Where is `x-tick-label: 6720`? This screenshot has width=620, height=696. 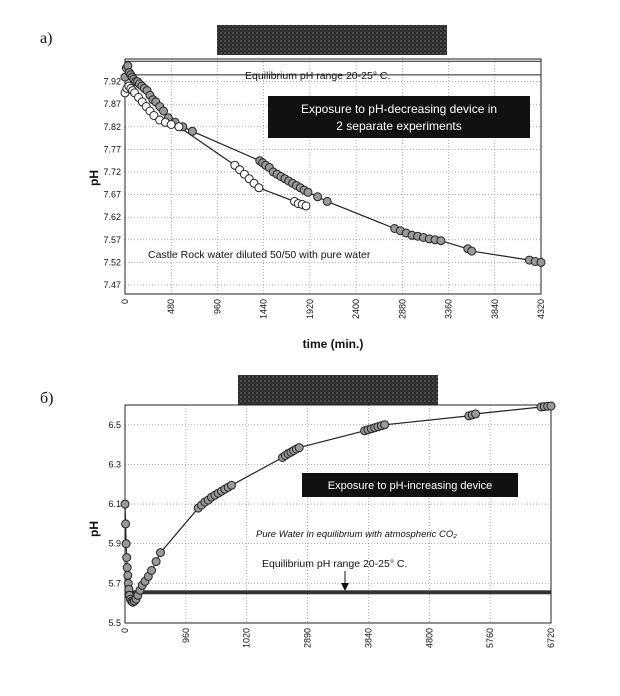
x-tick-label: 6720 is located at coordinates (551, 638).